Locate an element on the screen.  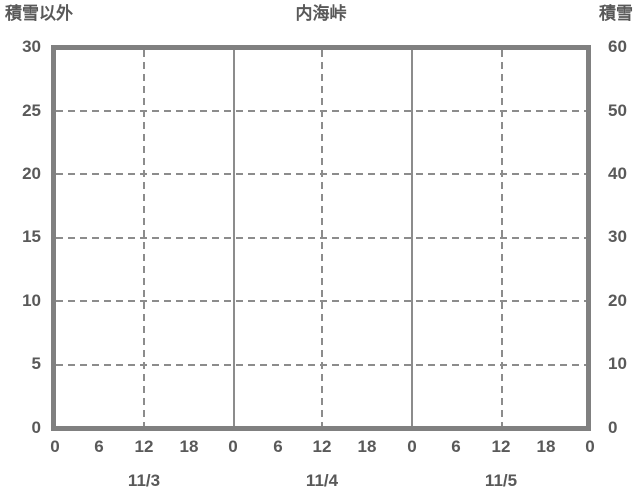
y-right-tick-30: 30 is located at coordinates (617, 236).